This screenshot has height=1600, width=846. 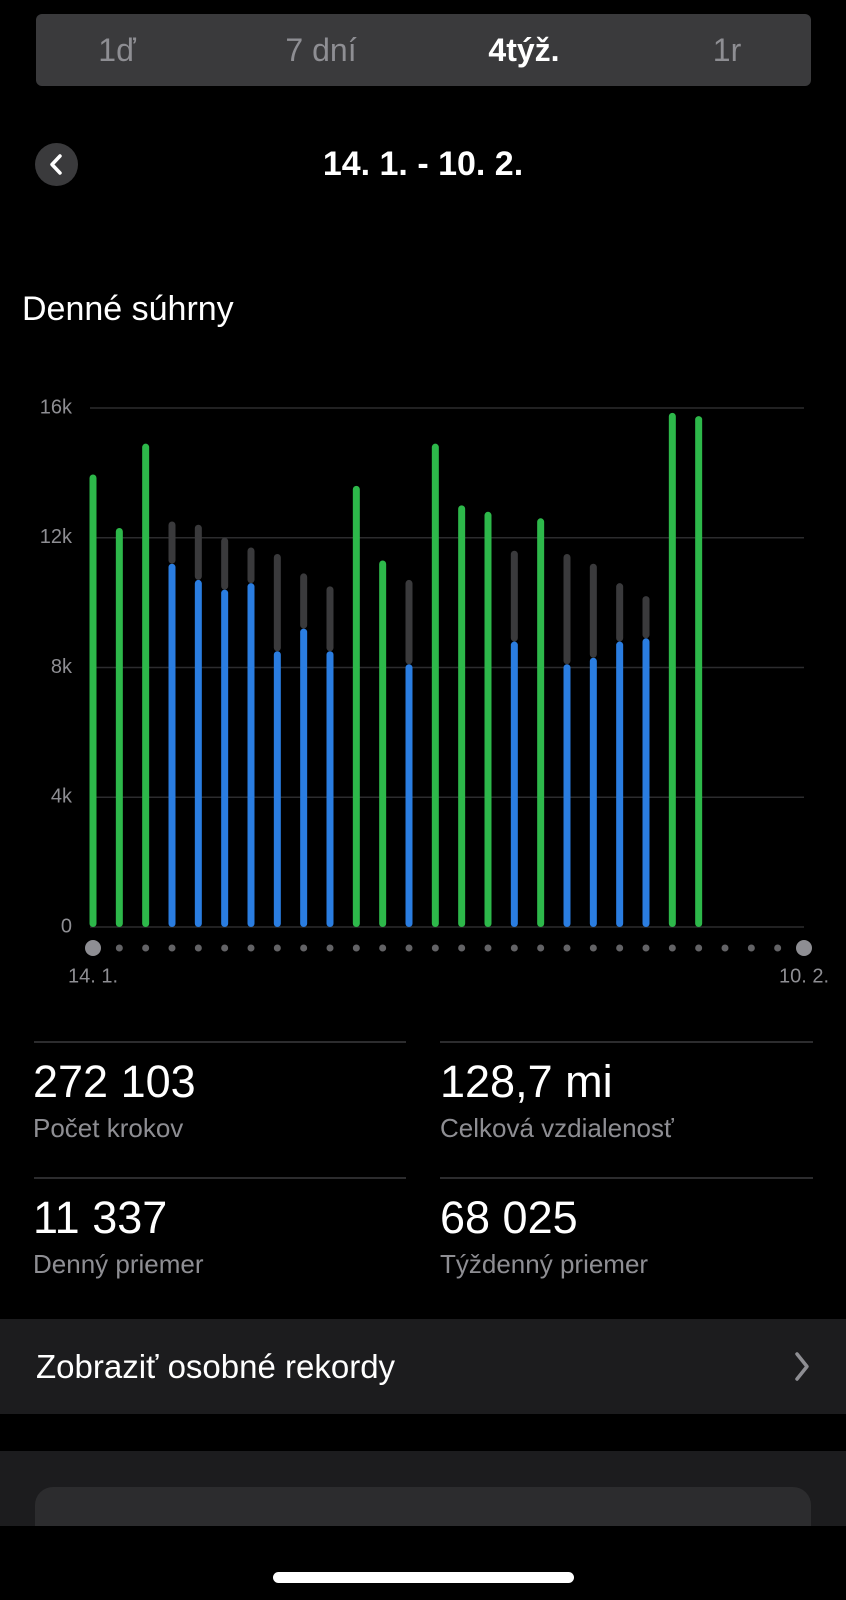 I want to click on y-tick-label: 12k, so click(x=56, y=537).